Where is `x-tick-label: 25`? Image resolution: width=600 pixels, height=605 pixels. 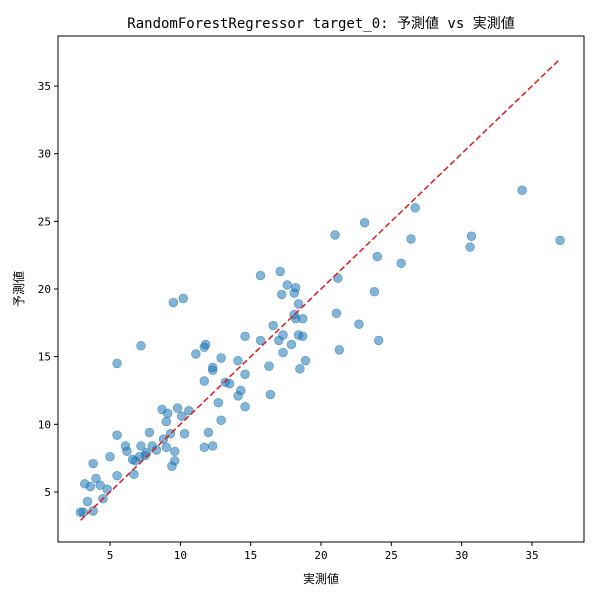
x-tick-label: 25 is located at coordinates (391, 555).